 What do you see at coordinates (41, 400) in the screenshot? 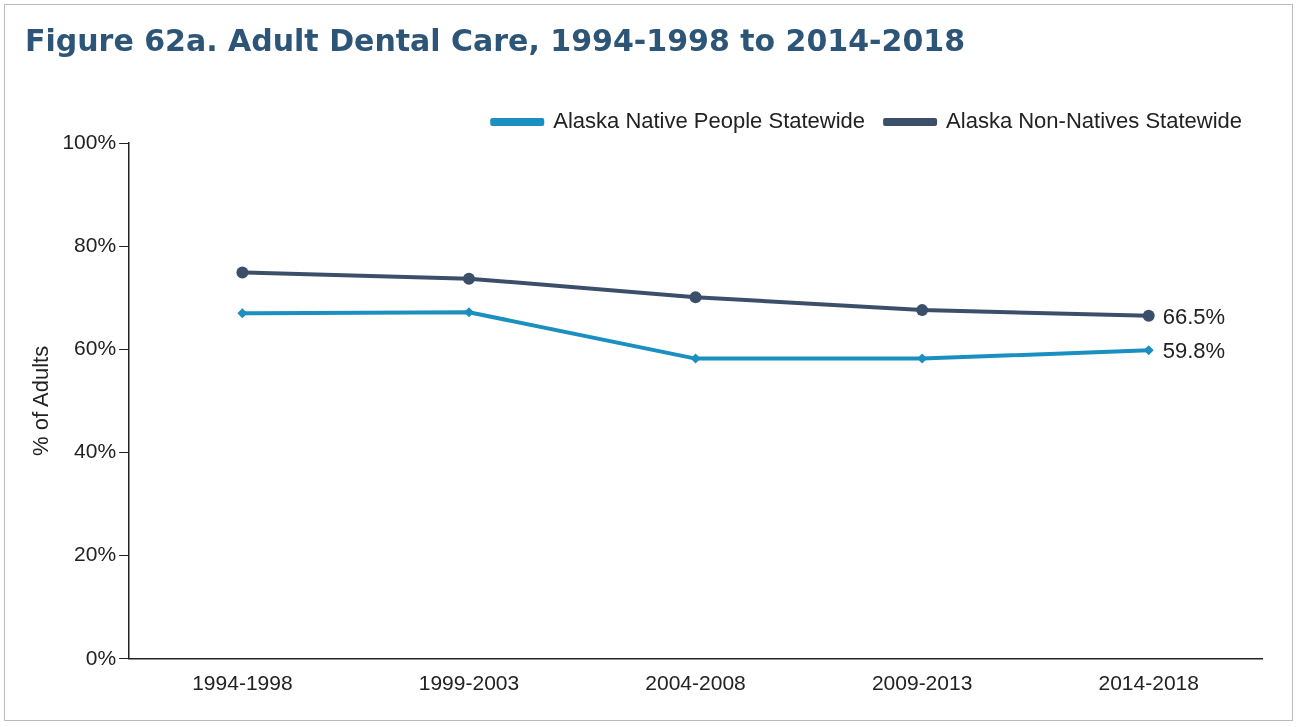
I see `y-axis-title: % of Adults` at bounding box center [41, 400].